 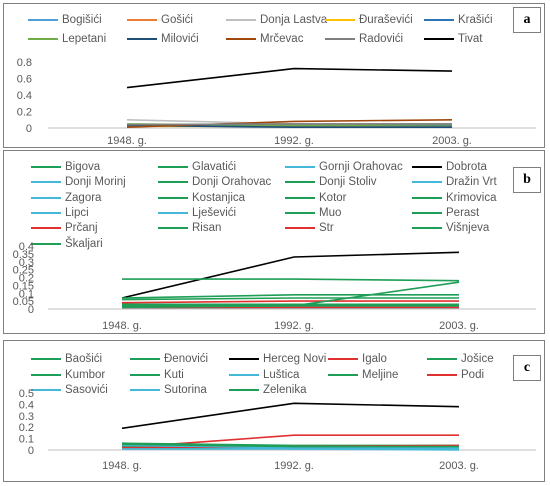 I want to click on legend-label: Tivat, so click(x=470, y=39).